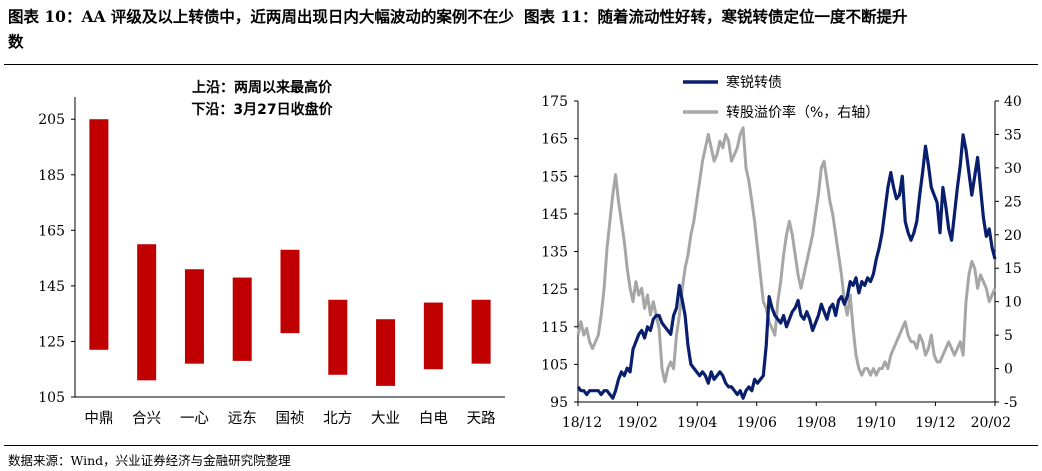 This screenshot has height=471, width=1042. What do you see at coordinates (481, 418) in the screenshot?
I see `x-tick-label: 天路` at bounding box center [481, 418].